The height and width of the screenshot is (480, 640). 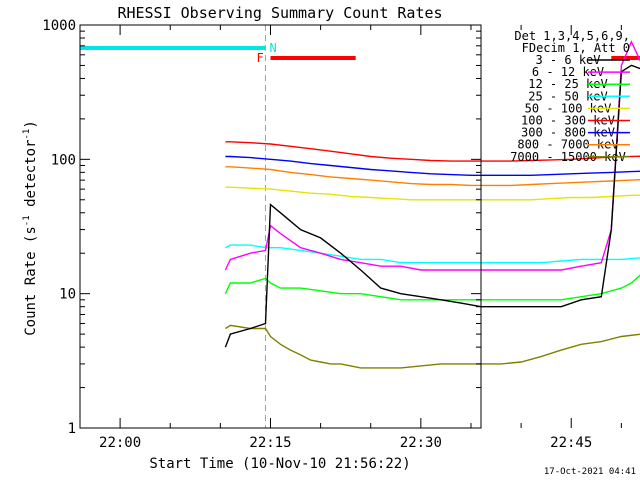 I want to click on x-tick-label: 22:15, so click(x=270, y=443).